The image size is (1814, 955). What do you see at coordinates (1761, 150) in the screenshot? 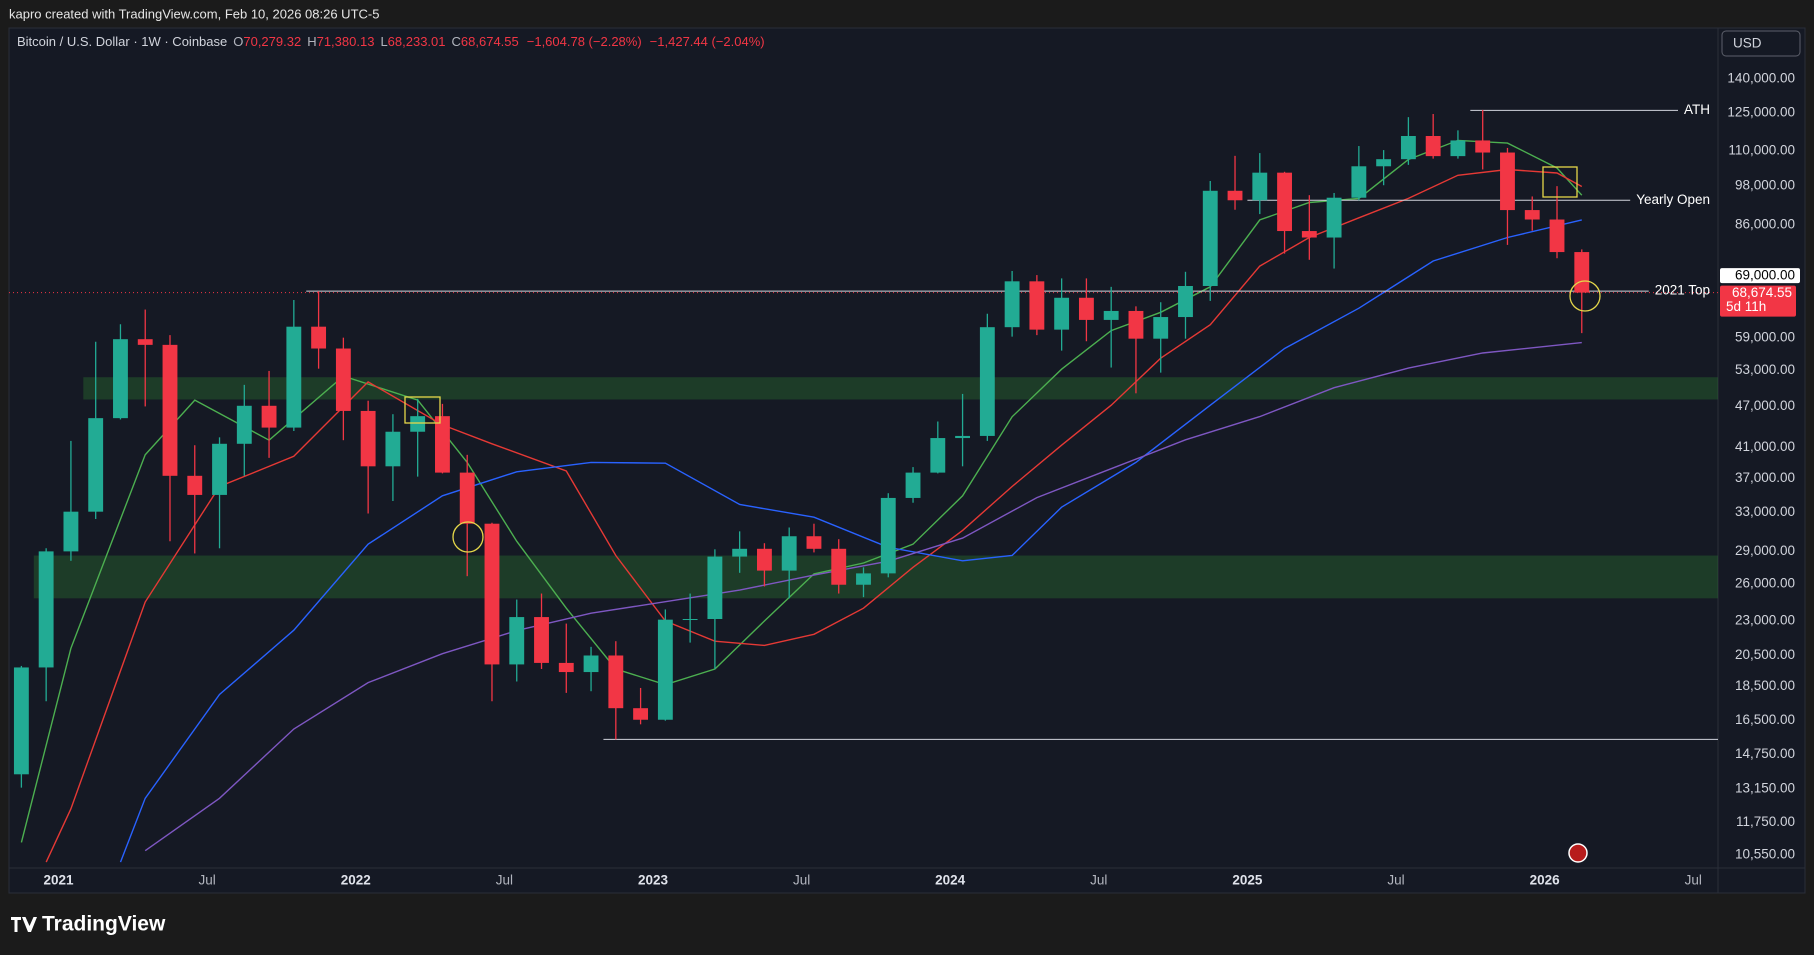
I see `y-tick-label: 110,000.00` at bounding box center [1761, 150].